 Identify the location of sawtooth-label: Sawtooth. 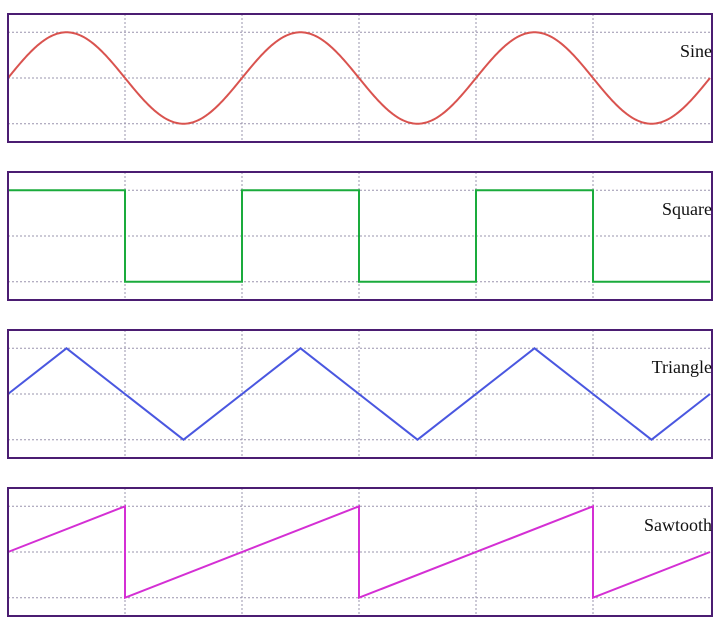
(678, 525).